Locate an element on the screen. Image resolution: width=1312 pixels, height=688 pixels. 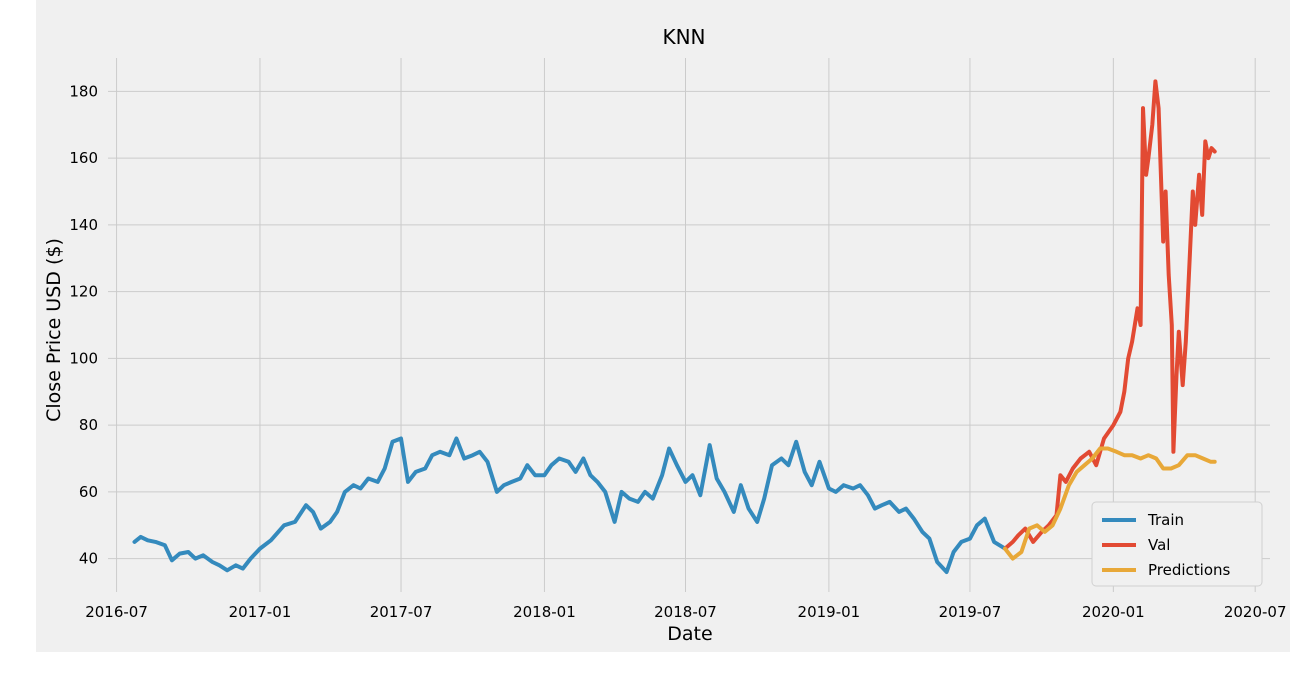
legend-label: Predictions is located at coordinates (1189, 570).